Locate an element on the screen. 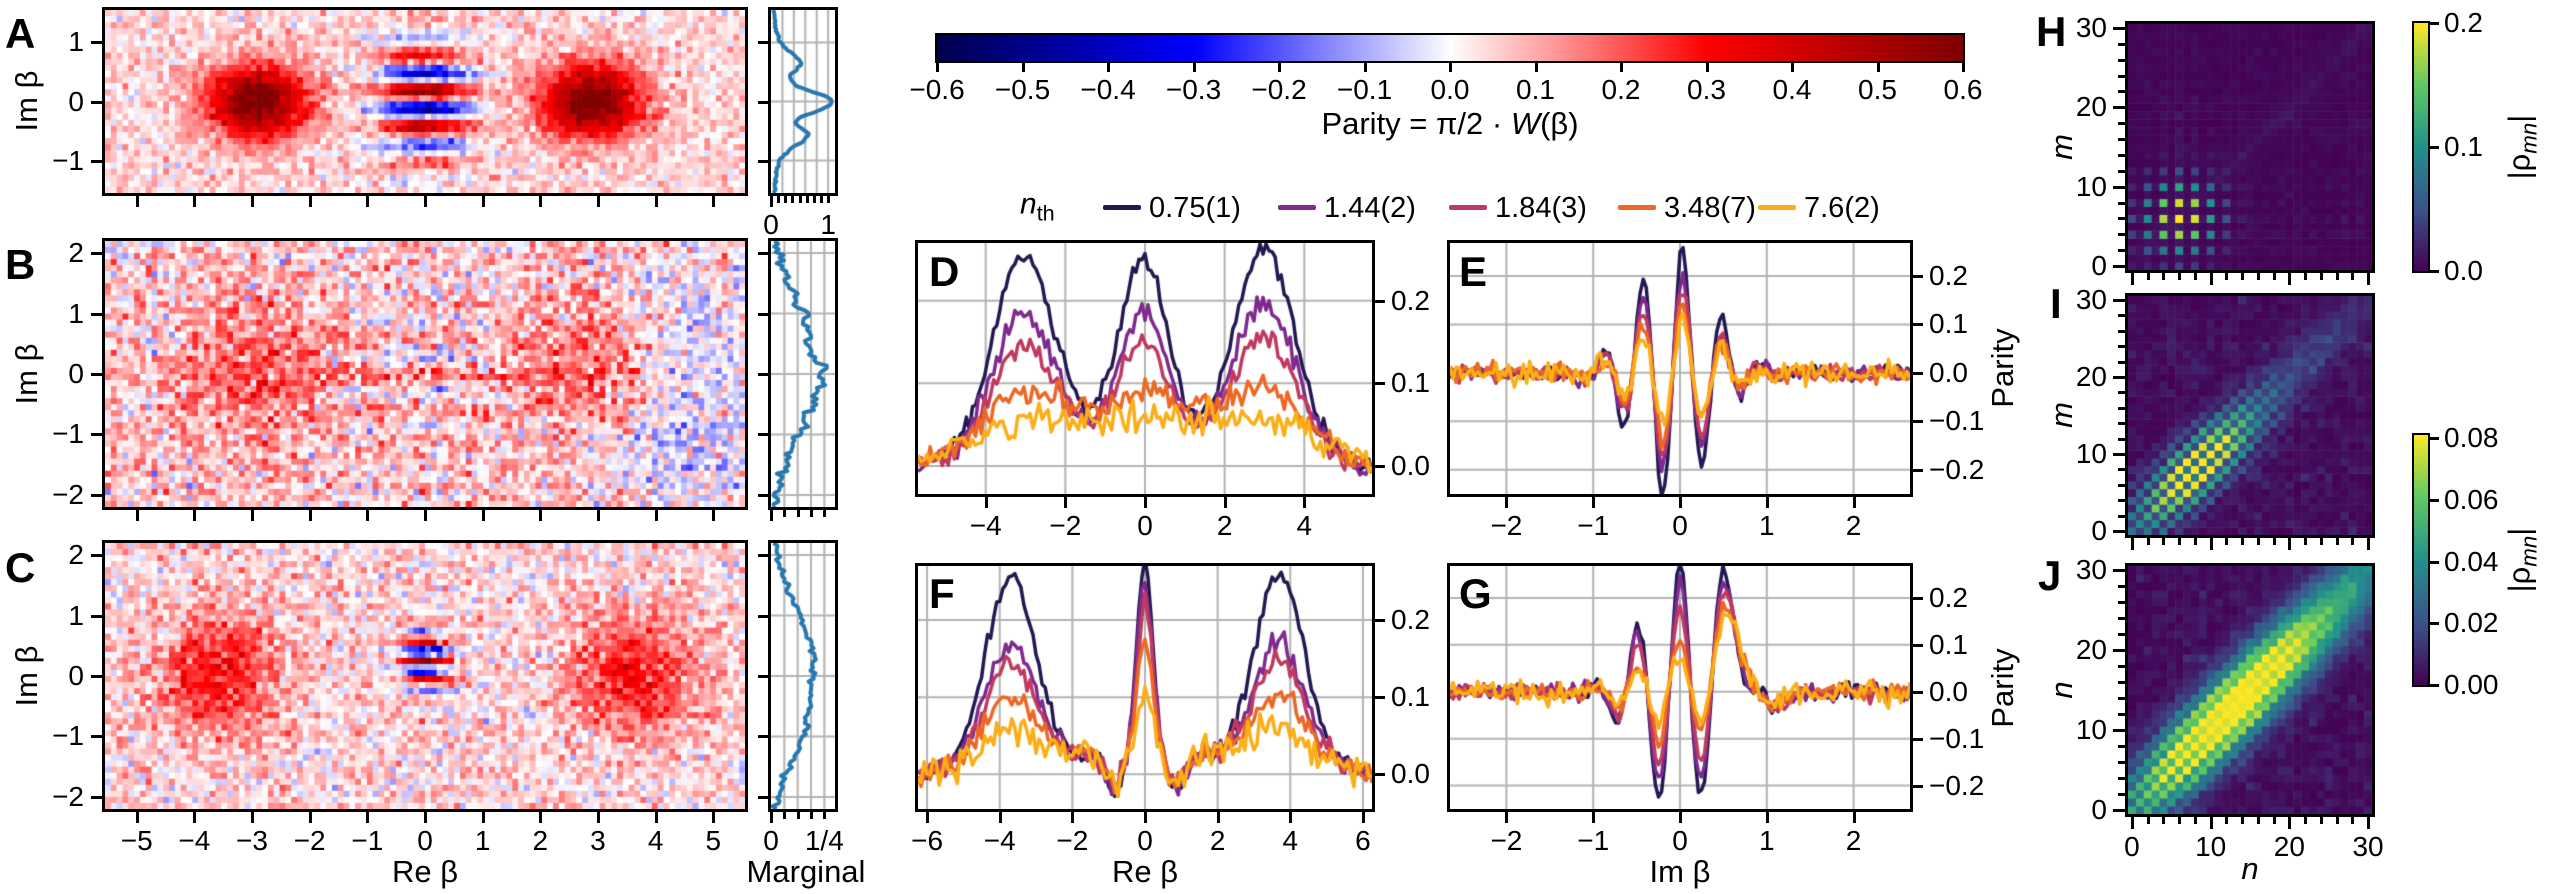 The height and width of the screenshot is (894, 2560). wigner-x-tick-label: 2 is located at coordinates (540, 840).